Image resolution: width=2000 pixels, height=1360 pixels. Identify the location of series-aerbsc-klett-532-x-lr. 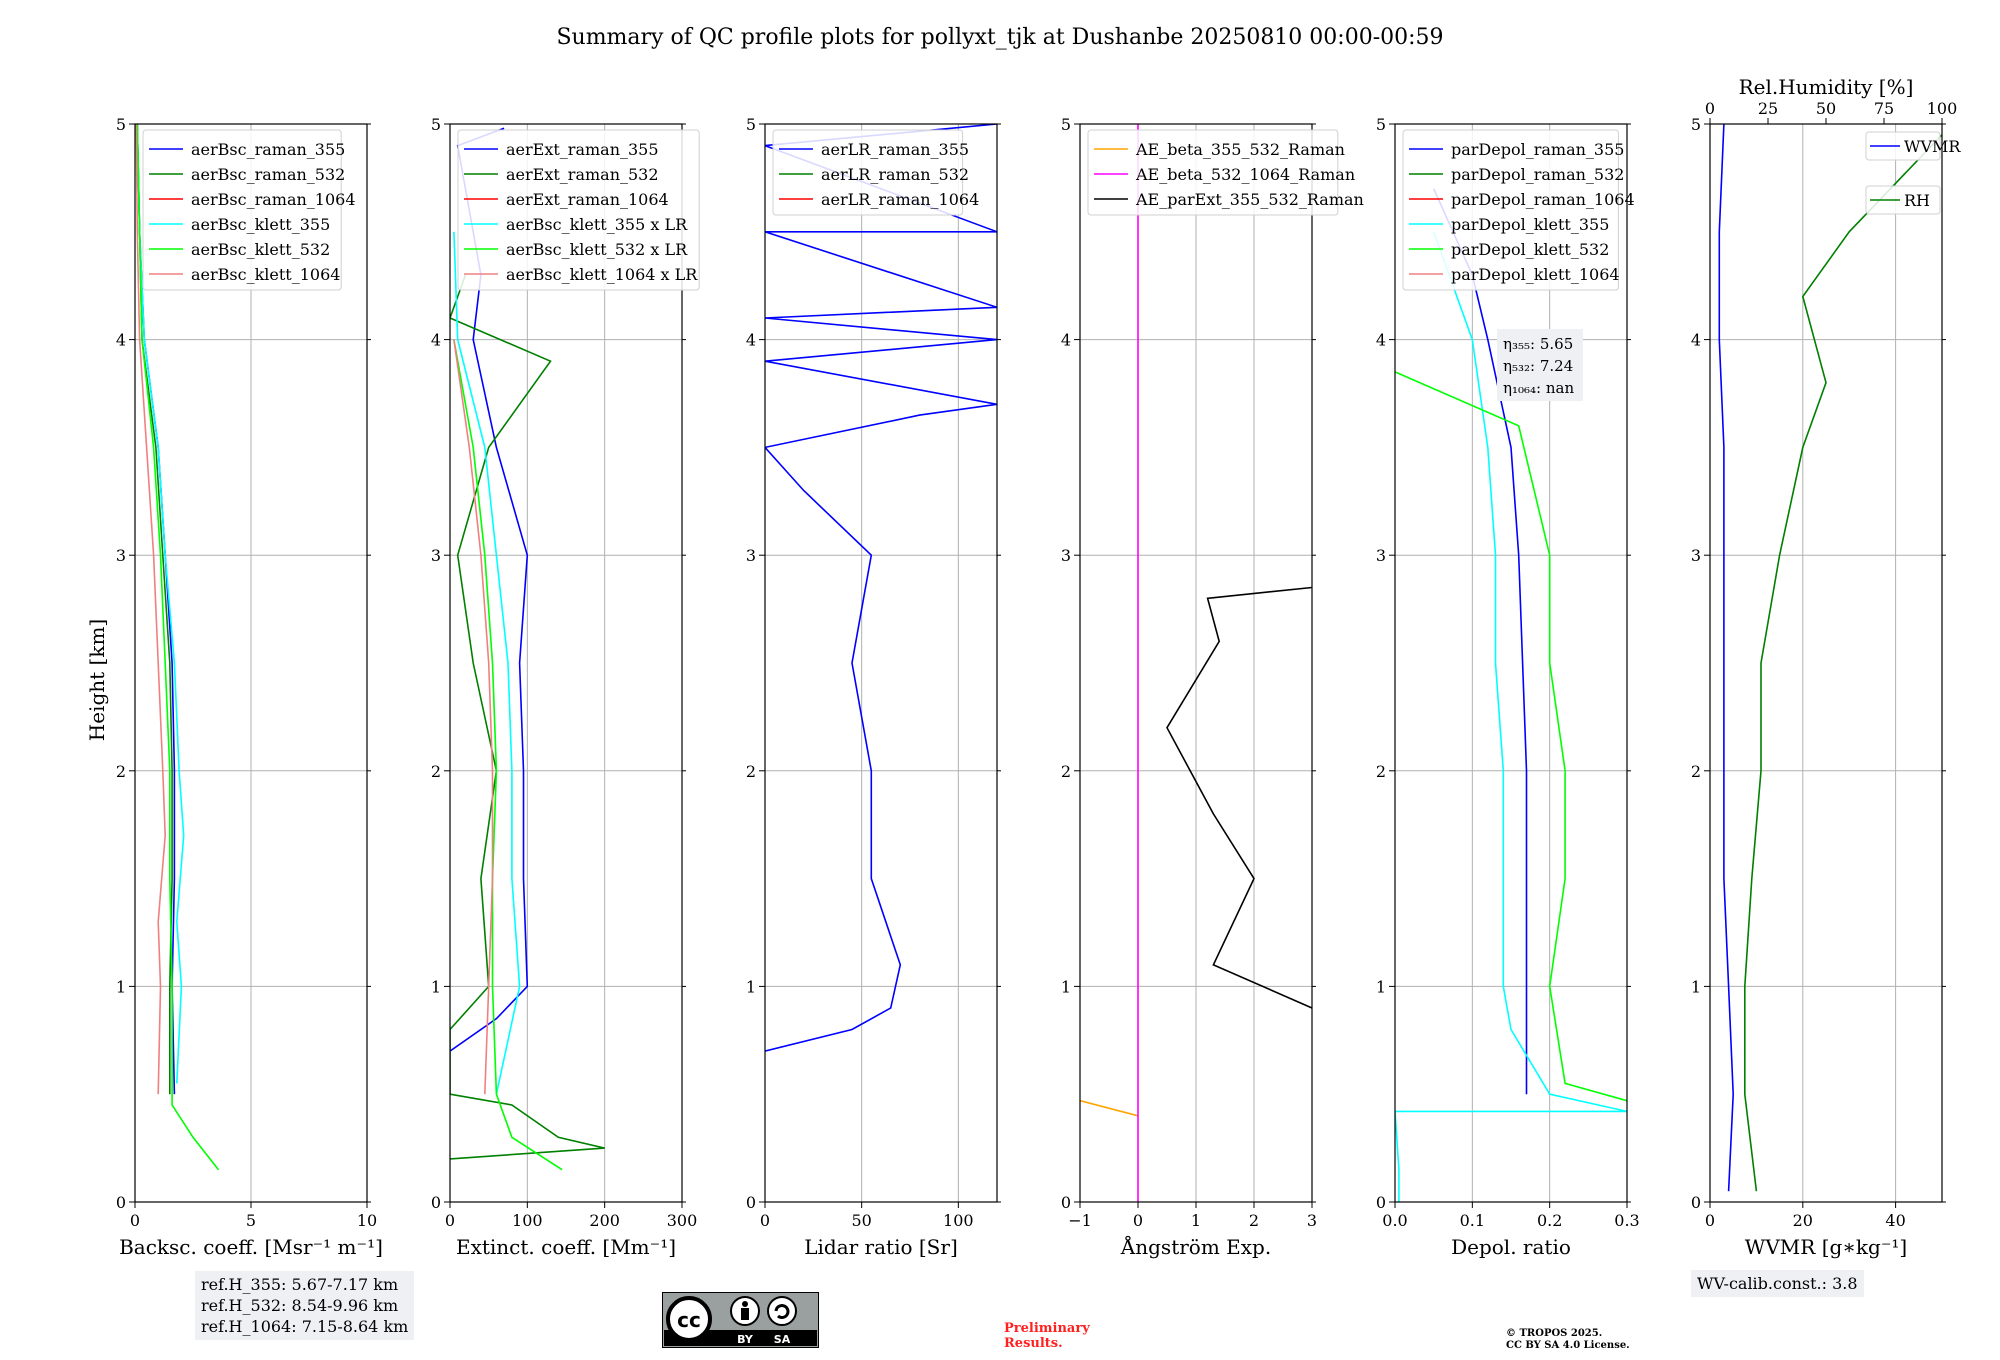
(508, 755).